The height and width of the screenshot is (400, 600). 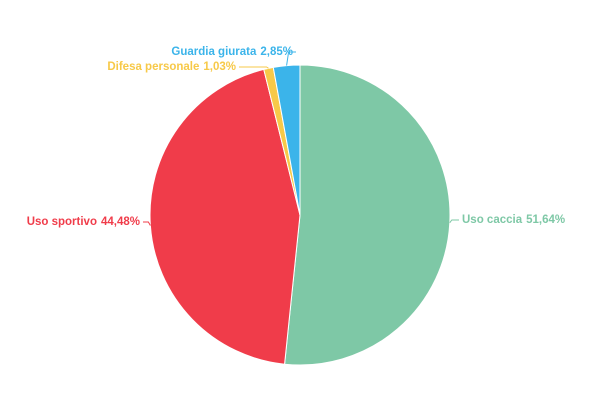 I want to click on pie-slice, so click(x=286, y=140).